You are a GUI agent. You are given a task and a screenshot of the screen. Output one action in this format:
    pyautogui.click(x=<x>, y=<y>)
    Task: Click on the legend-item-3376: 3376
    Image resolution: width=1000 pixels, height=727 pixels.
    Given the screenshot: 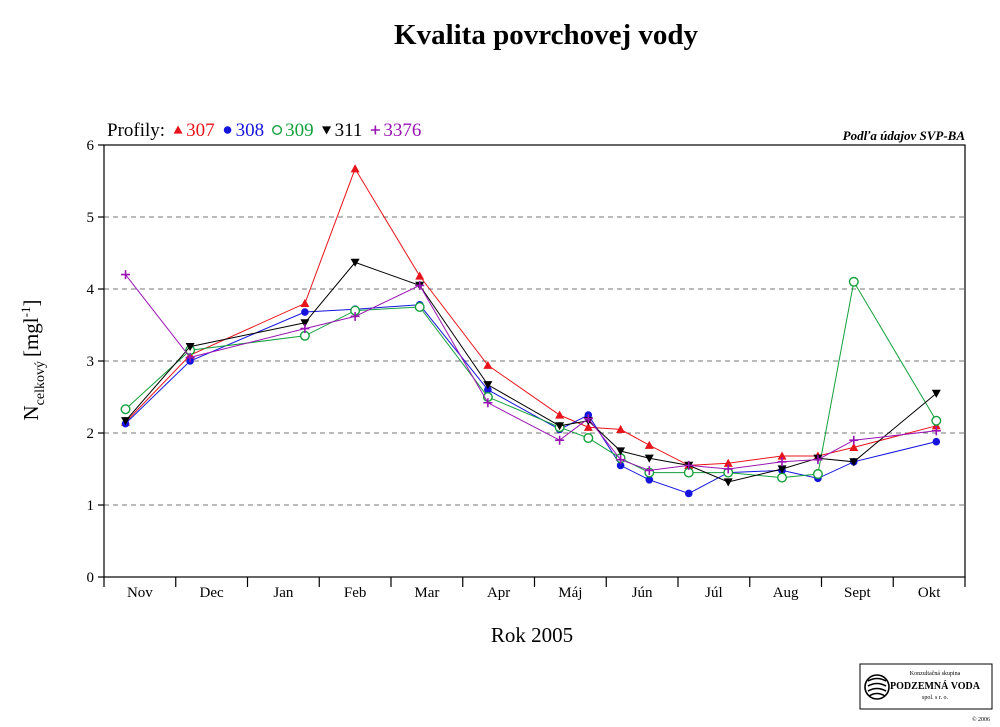 What is the action you would take?
    pyautogui.click(x=395, y=130)
    